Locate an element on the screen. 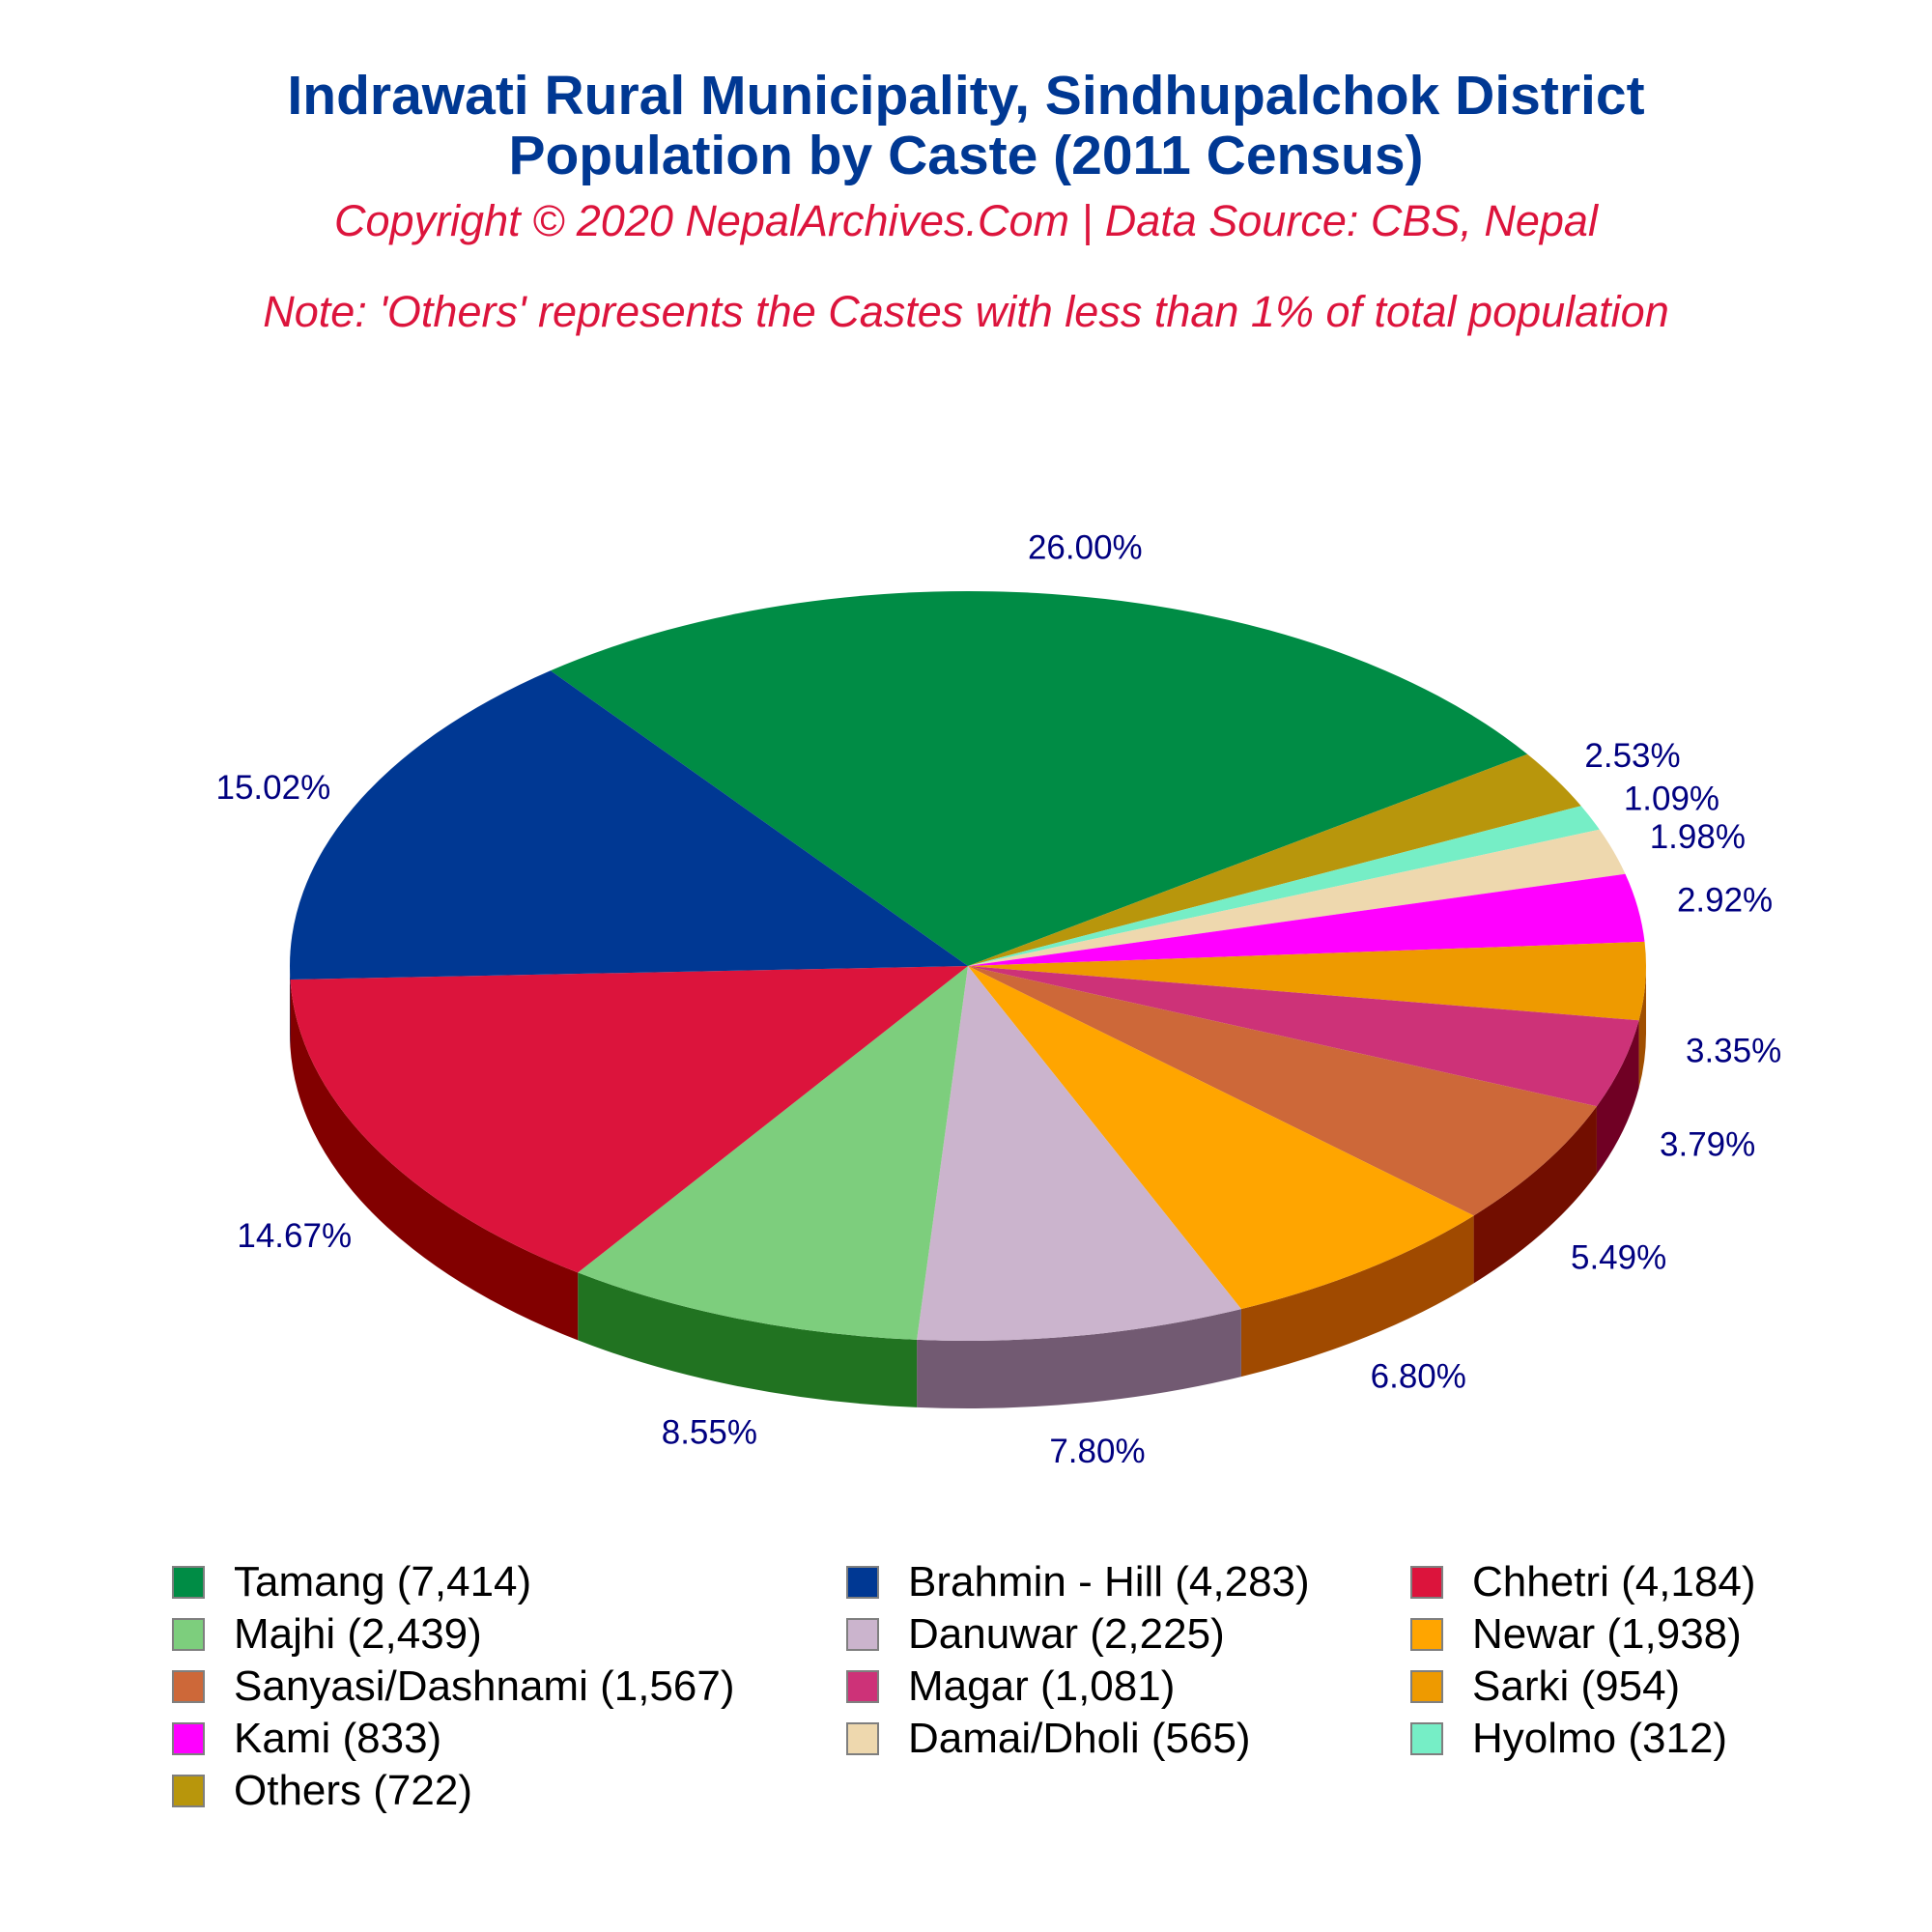  pct-label: 1.09% is located at coordinates (1671, 798).